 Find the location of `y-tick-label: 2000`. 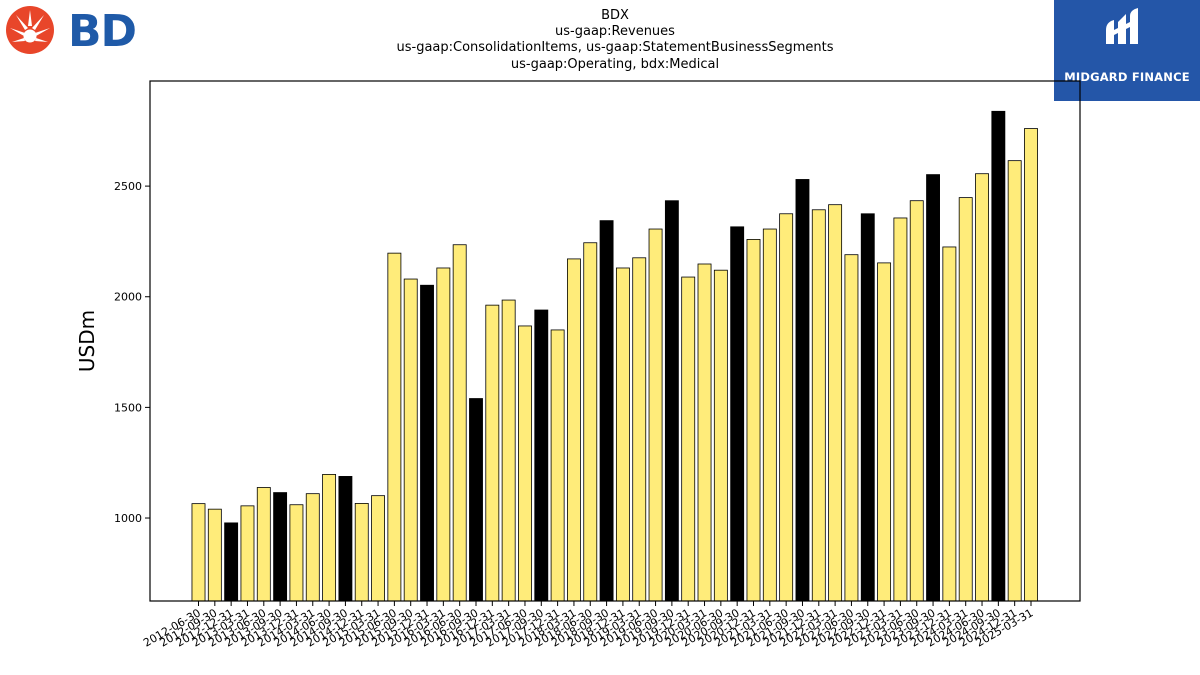

y-tick-label: 2000 is located at coordinates (128, 297).